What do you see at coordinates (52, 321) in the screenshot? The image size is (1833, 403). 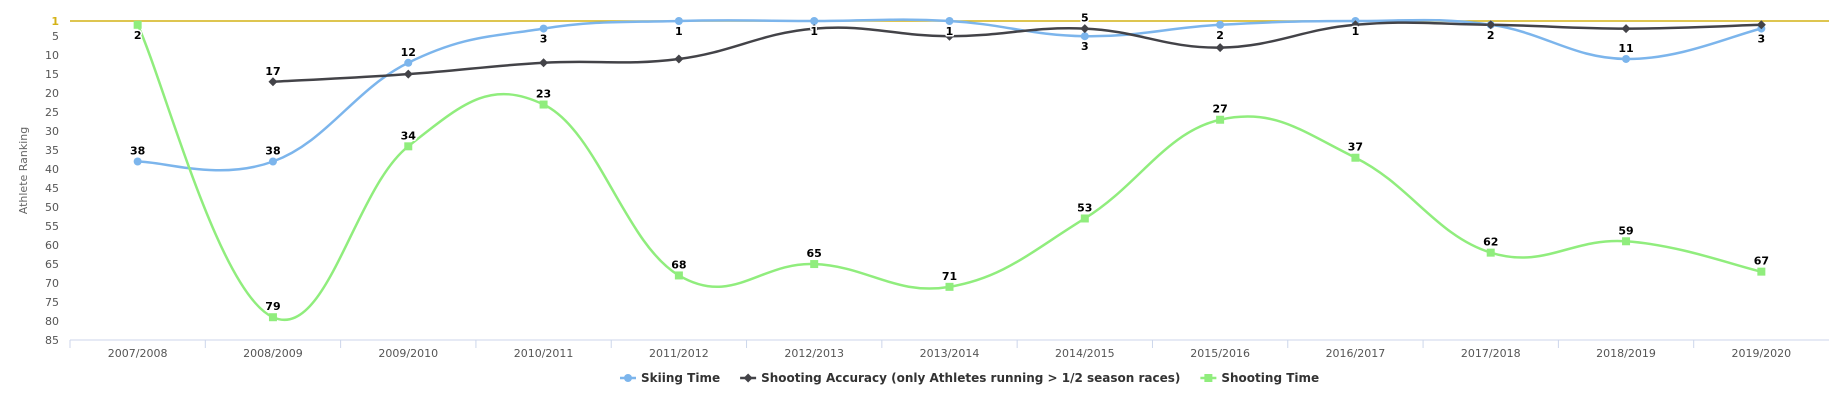 I see `y-tick-label: 80` at bounding box center [52, 321].